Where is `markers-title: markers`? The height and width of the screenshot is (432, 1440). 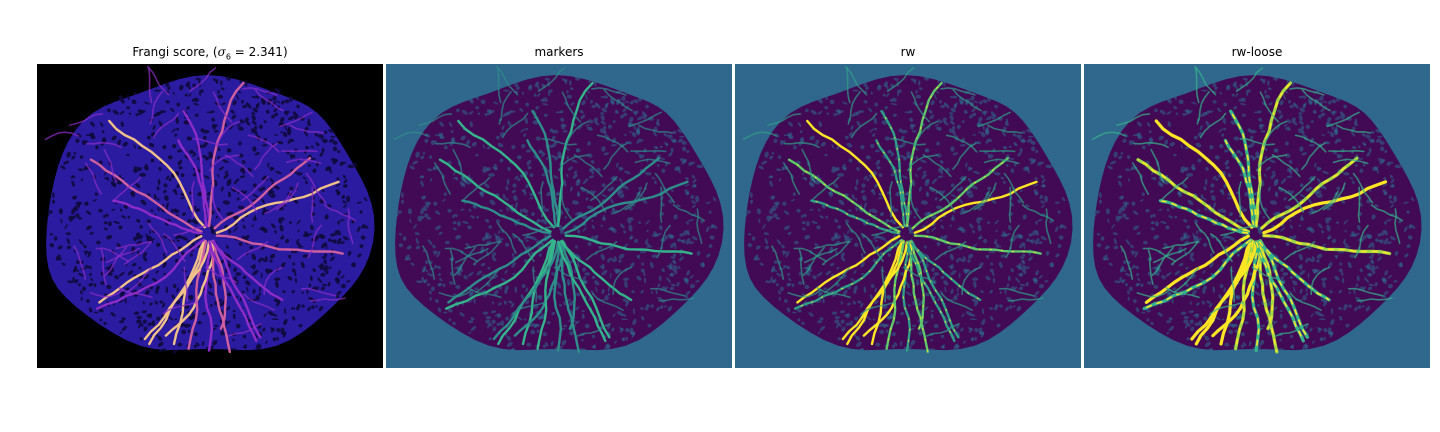
markers-title: markers is located at coordinates (559, 52).